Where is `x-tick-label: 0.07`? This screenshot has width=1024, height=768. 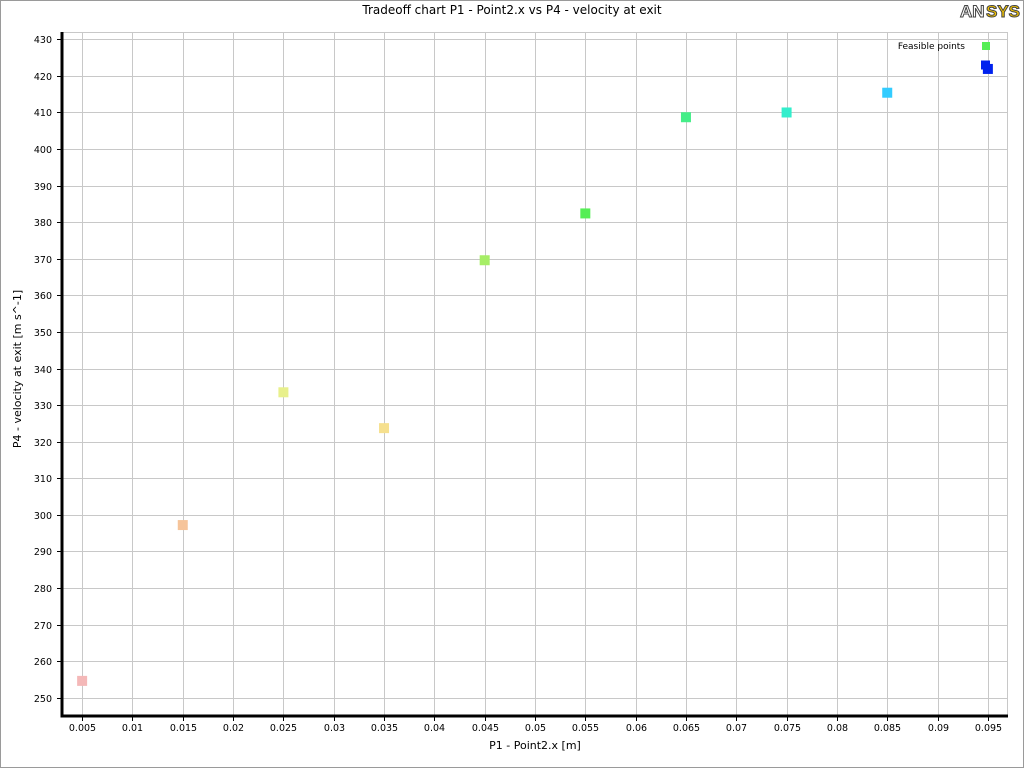
x-tick-label: 0.07 is located at coordinates (736, 728).